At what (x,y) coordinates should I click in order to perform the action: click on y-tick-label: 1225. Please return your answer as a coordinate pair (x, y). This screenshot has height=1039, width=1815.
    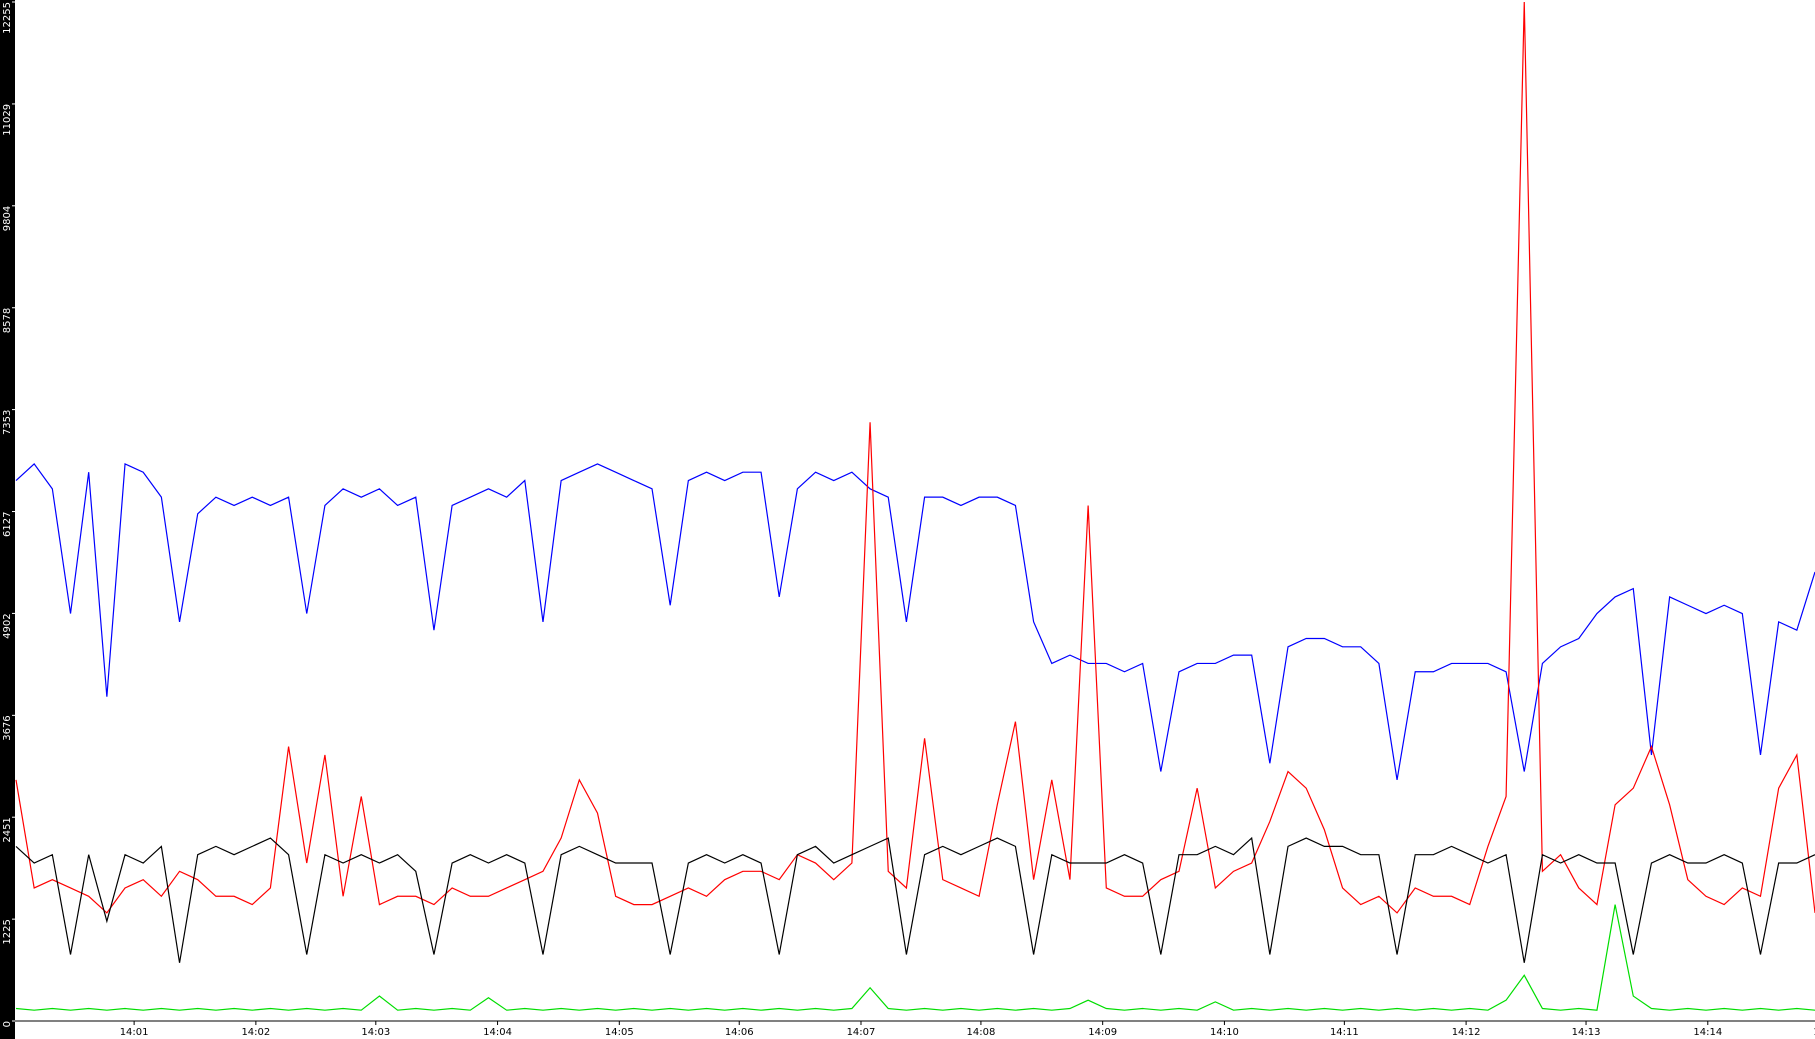
    Looking at the image, I should click on (7, 931).